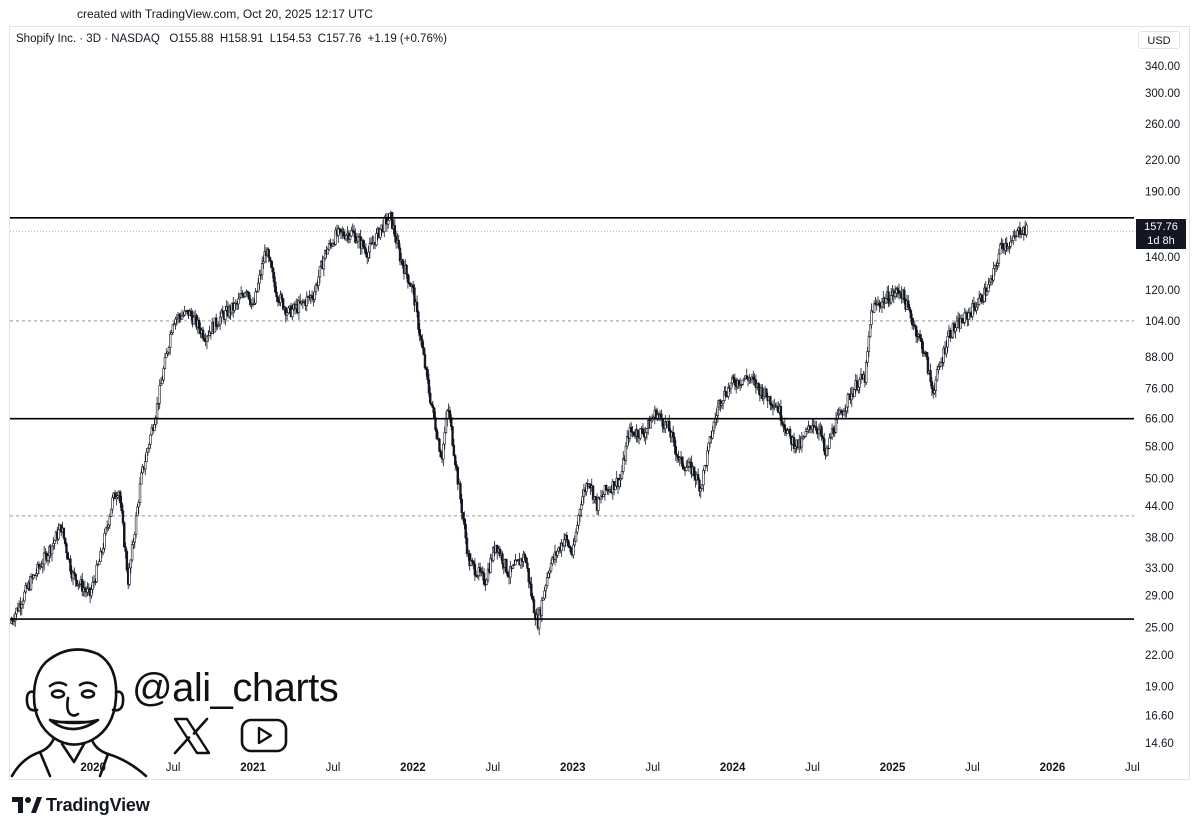 Image resolution: width=1199 pixels, height=832 pixels. I want to click on x-tick-label: 2026, so click(1053, 768).